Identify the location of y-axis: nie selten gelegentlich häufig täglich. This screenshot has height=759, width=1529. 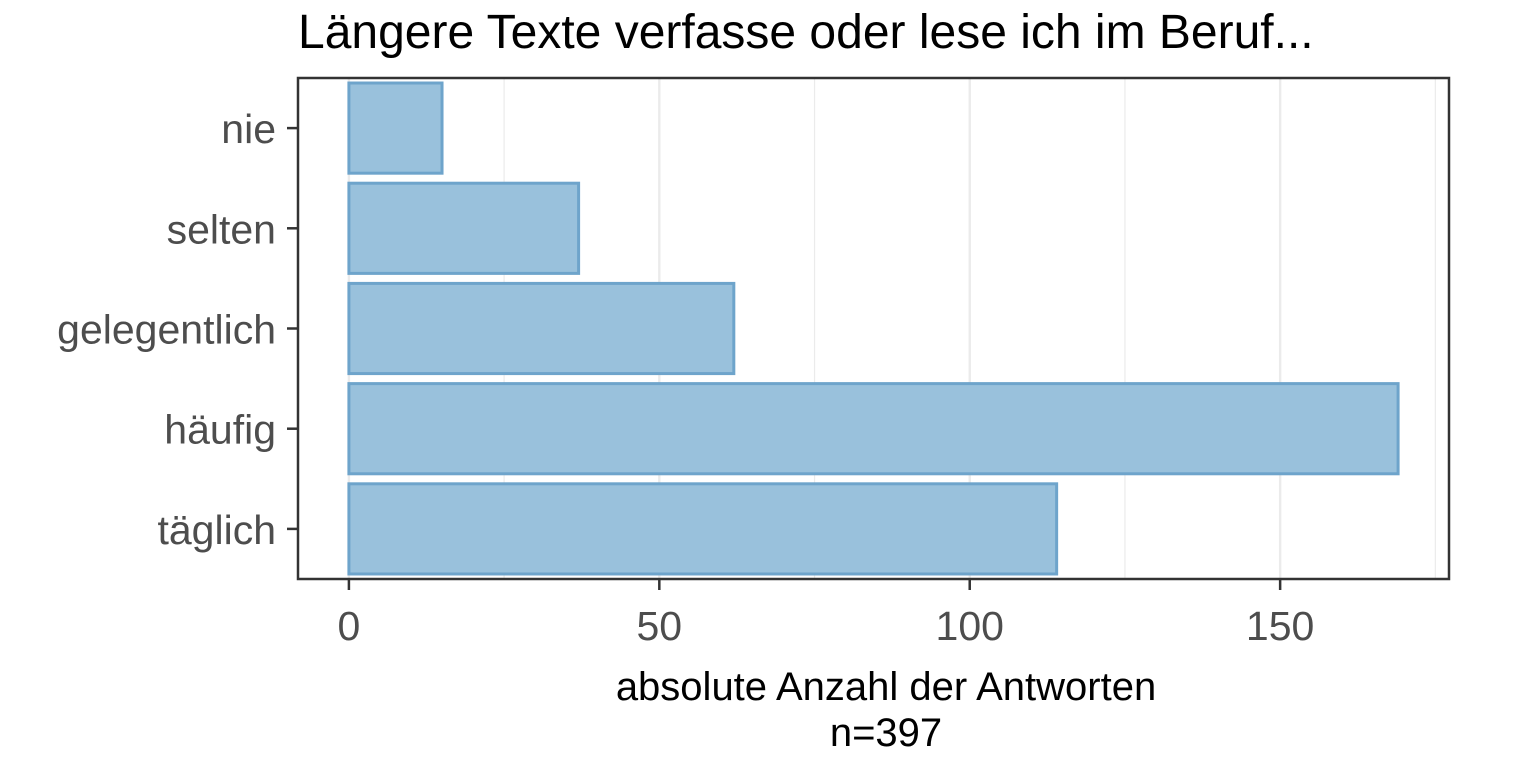
(177, 329).